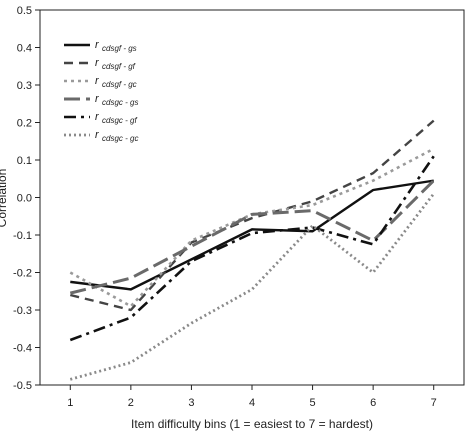  What do you see at coordinates (22, 349) in the screenshot?
I see `y-tick-label: -0.4` at bounding box center [22, 349].